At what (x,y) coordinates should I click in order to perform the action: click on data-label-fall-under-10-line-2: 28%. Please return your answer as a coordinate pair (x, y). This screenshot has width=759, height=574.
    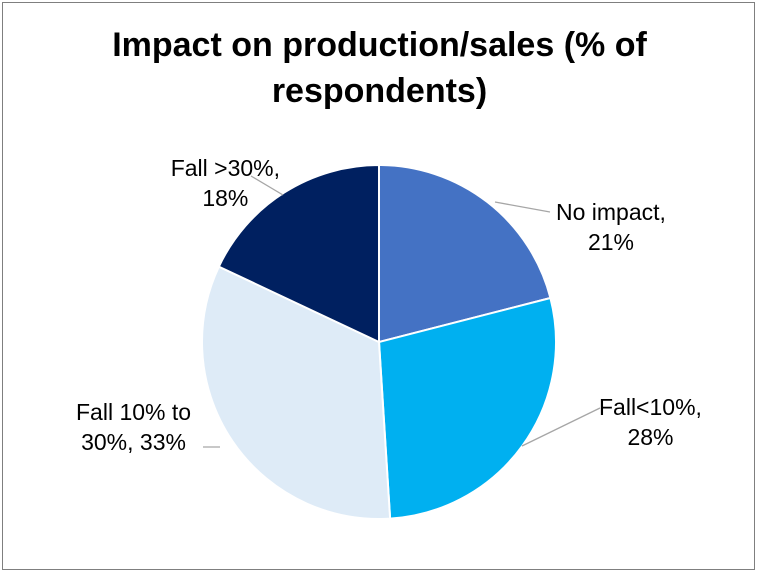
    Looking at the image, I should click on (650, 437).